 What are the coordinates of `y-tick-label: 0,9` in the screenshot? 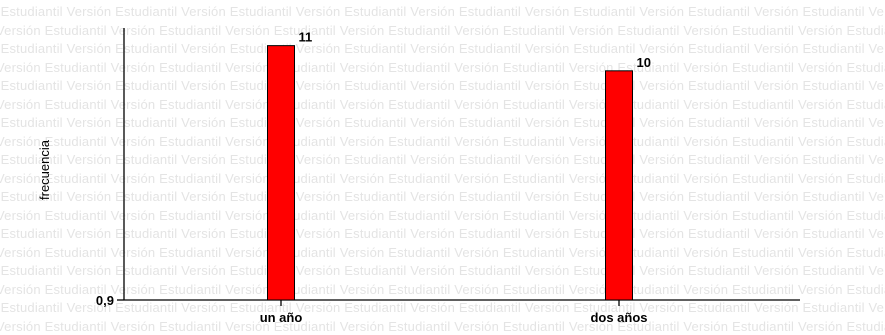 It's located at (105, 300).